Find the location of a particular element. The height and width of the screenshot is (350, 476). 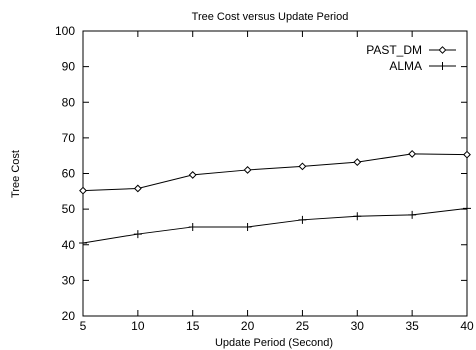

y-tick-label: 60 is located at coordinates (69, 174).